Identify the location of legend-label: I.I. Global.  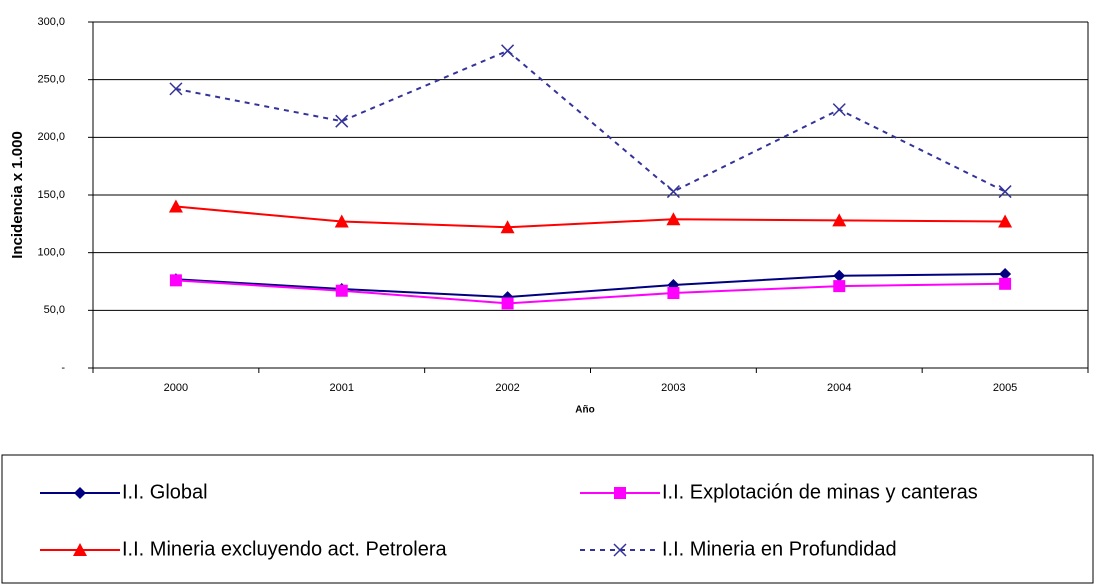
(165, 492).